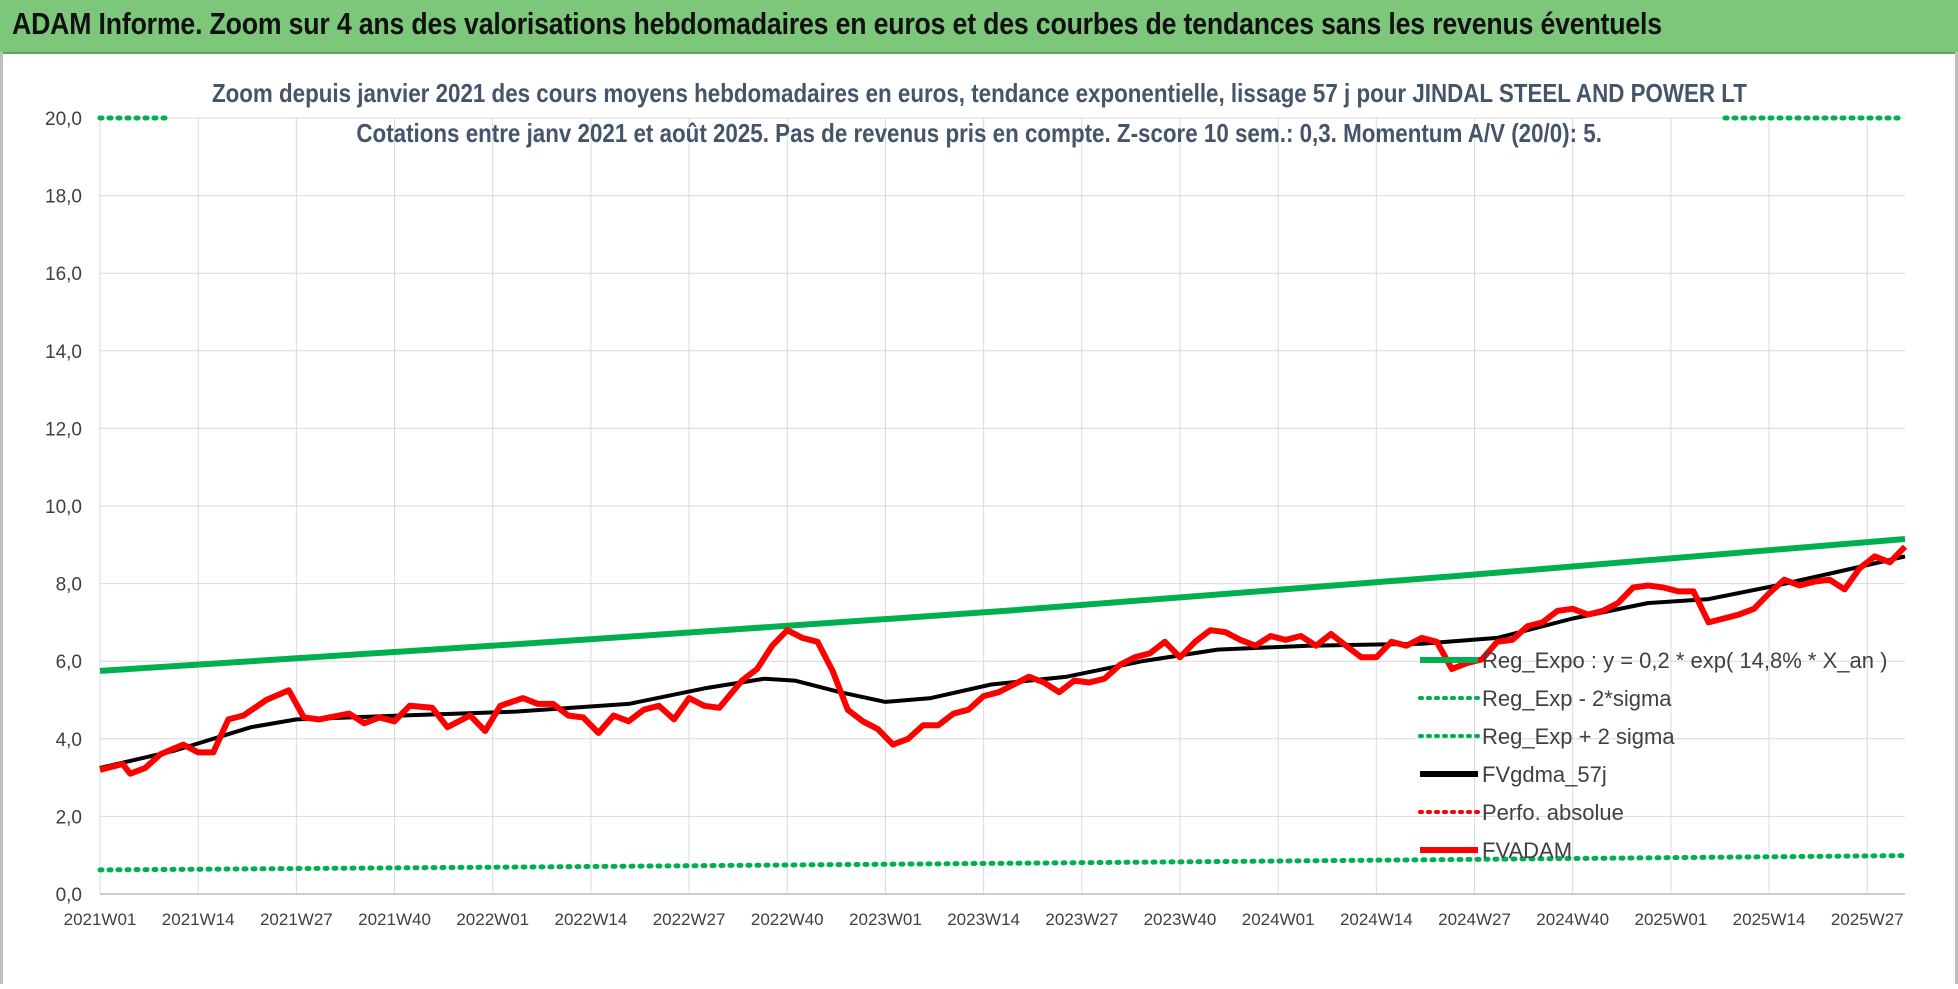 The height and width of the screenshot is (989, 1958). I want to click on legend-label: Reg_Expo : y = 0,2 * exp( 14,8% * X_an ), so click(1684, 660).